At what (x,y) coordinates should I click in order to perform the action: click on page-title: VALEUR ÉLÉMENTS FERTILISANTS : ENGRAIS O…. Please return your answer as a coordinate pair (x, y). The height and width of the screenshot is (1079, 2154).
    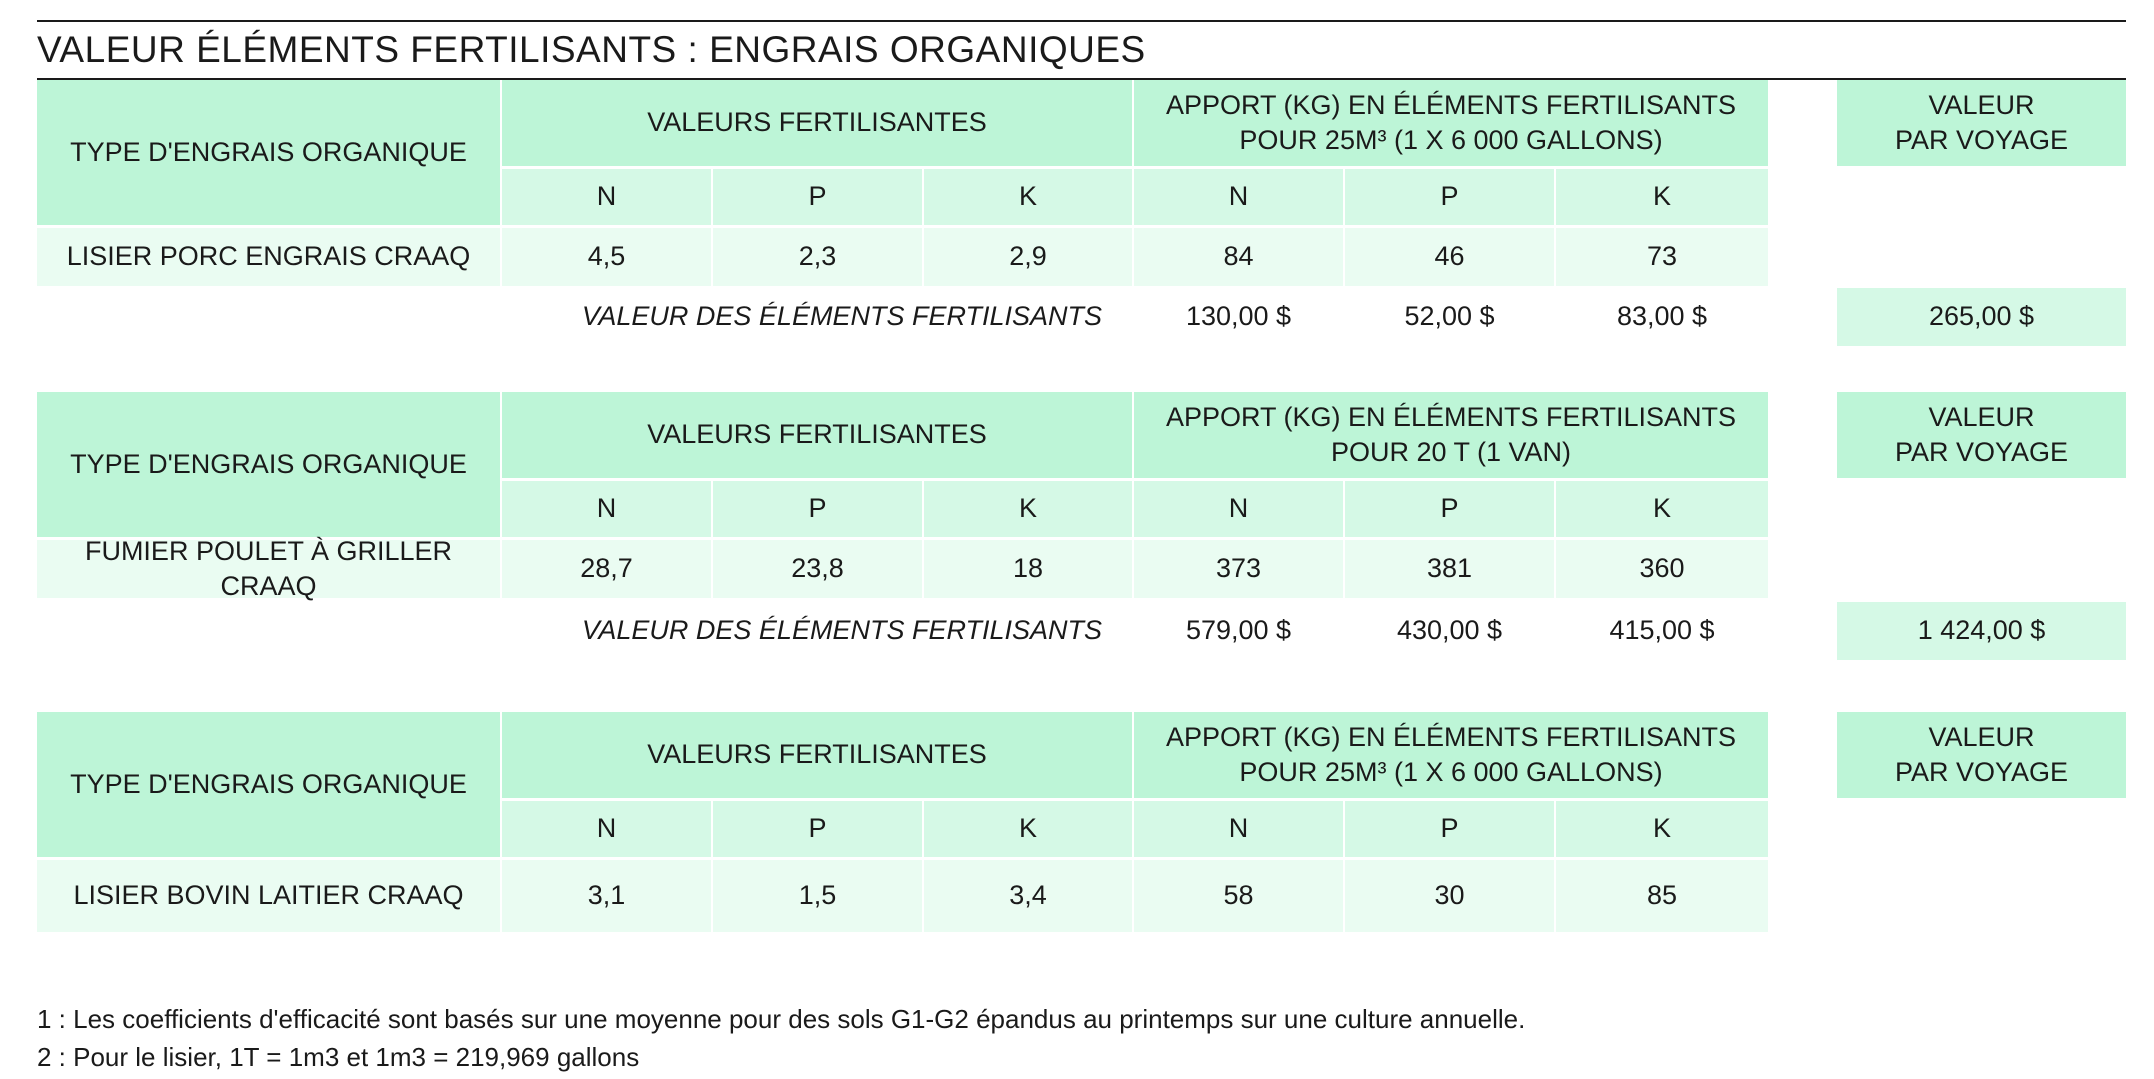
    Looking at the image, I should click on (591, 49).